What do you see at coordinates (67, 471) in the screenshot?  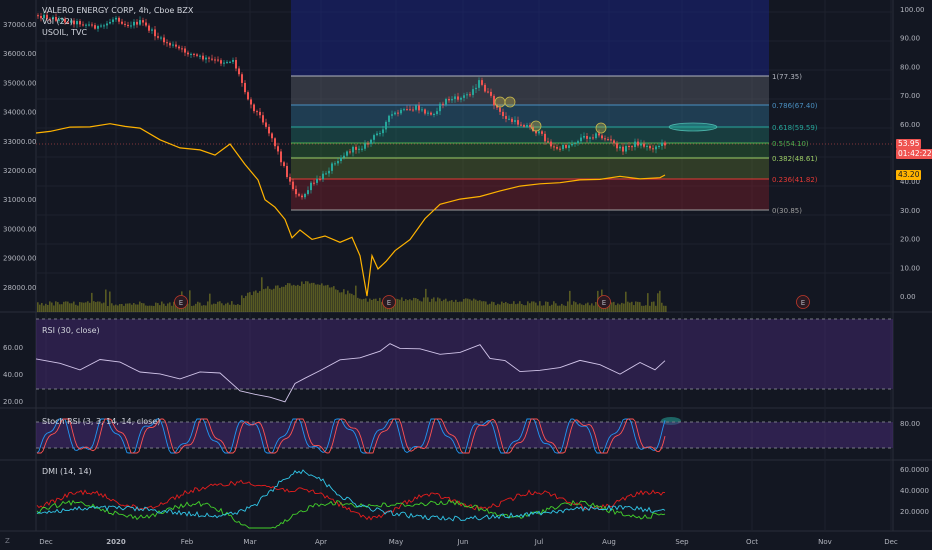 I see `dmi-legend: DMI (14, 14)` at bounding box center [67, 471].